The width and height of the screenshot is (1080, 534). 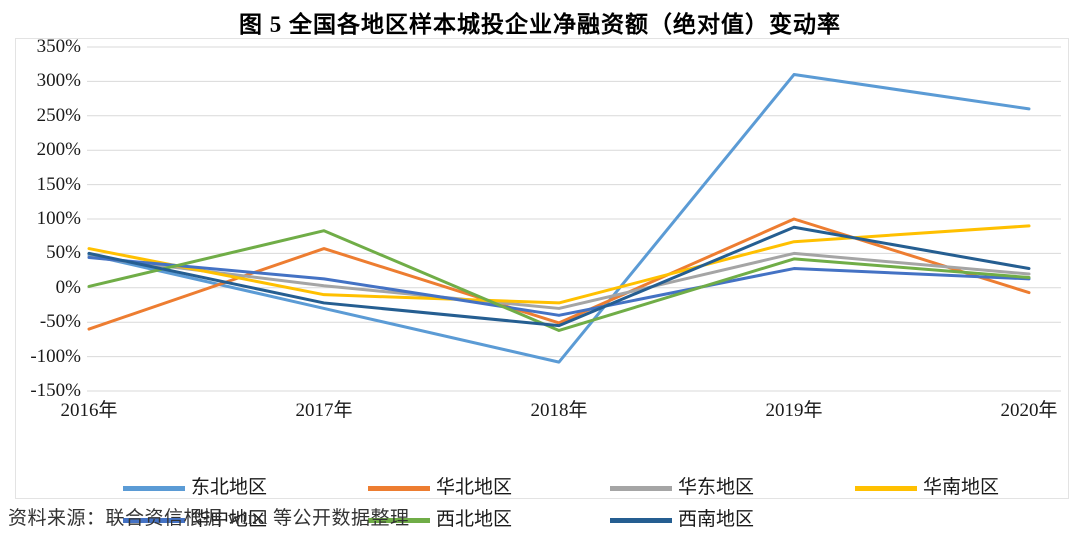 I want to click on legend-item-西南地区: 西南地区, so click(x=682, y=520).